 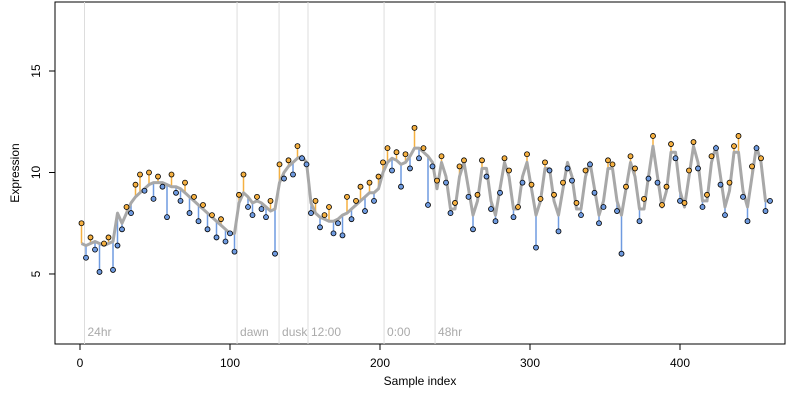 What do you see at coordinates (36, 71) in the screenshot?
I see `y-tick-label: 15` at bounding box center [36, 71].